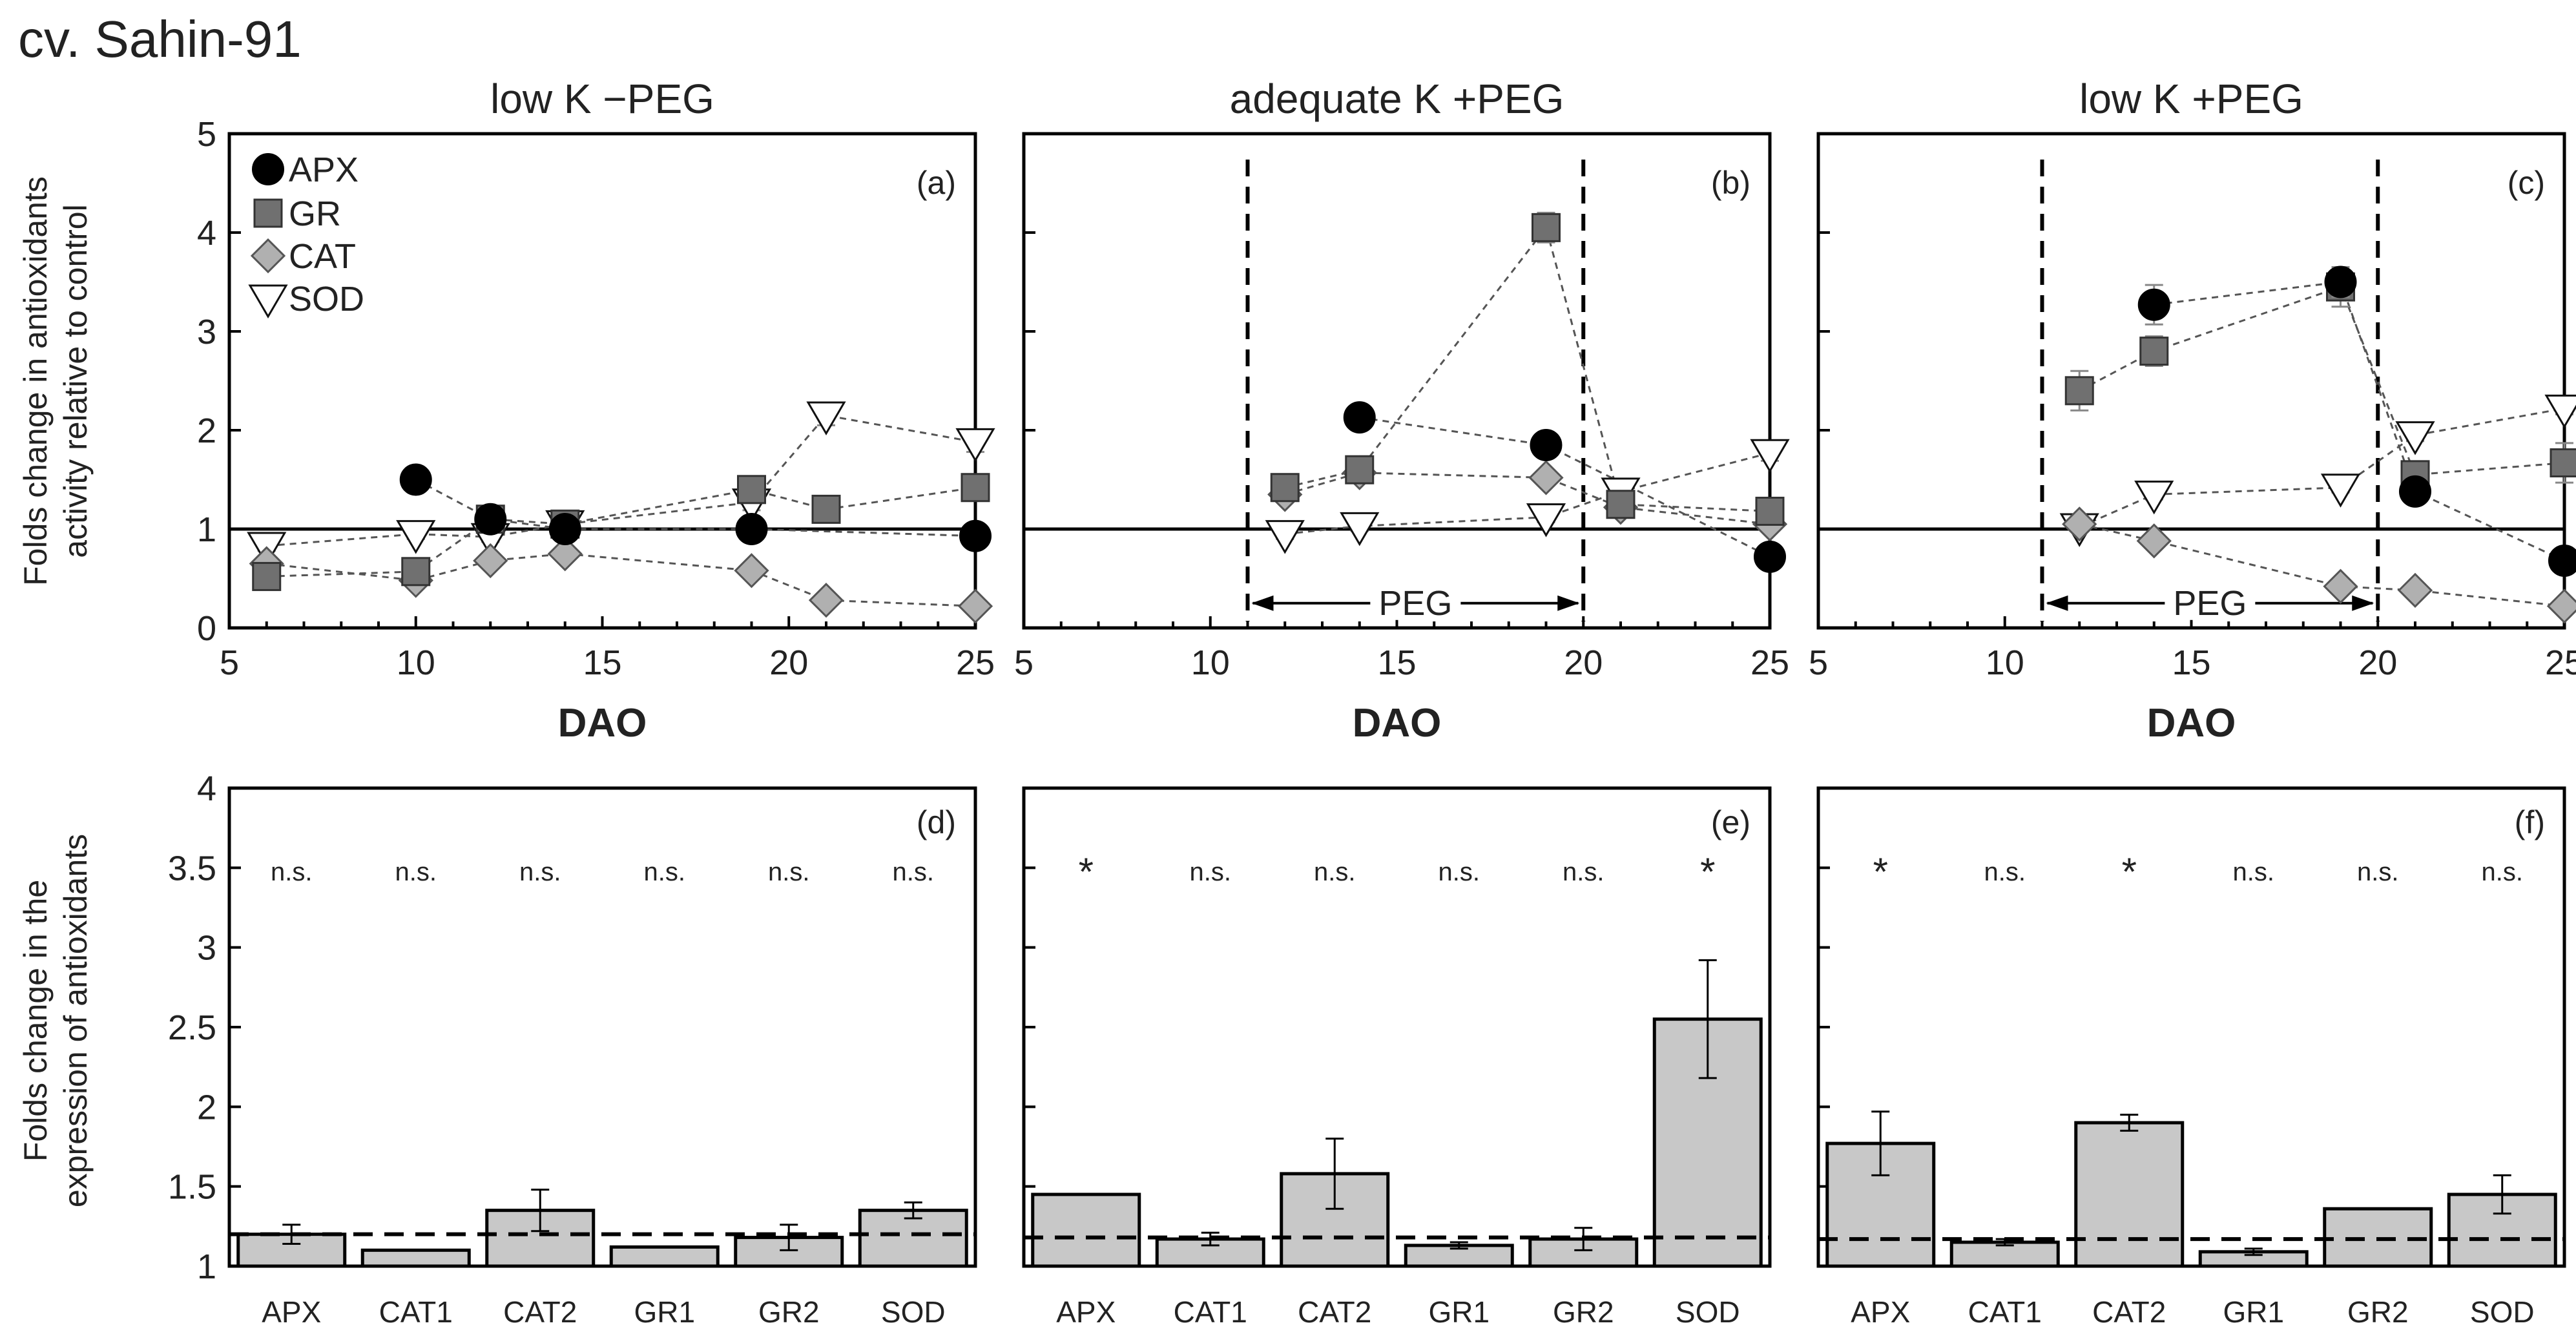  What do you see at coordinates (326, 299) in the screenshot?
I see `legend-label: SOD` at bounding box center [326, 299].